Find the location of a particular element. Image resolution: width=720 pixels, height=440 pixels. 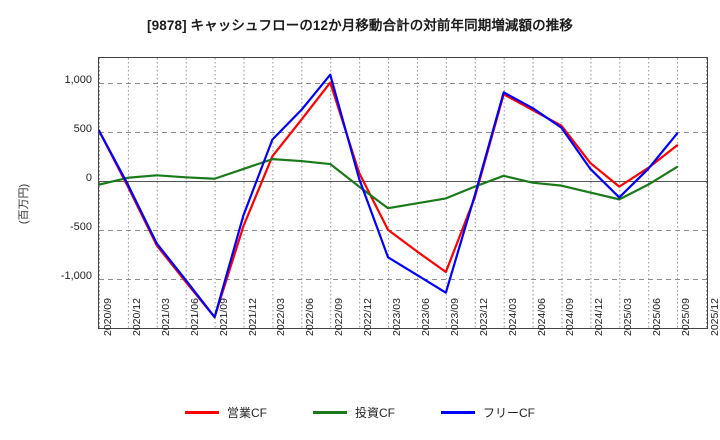

x-tick-label: 2025/03 is located at coordinates (628, 317).